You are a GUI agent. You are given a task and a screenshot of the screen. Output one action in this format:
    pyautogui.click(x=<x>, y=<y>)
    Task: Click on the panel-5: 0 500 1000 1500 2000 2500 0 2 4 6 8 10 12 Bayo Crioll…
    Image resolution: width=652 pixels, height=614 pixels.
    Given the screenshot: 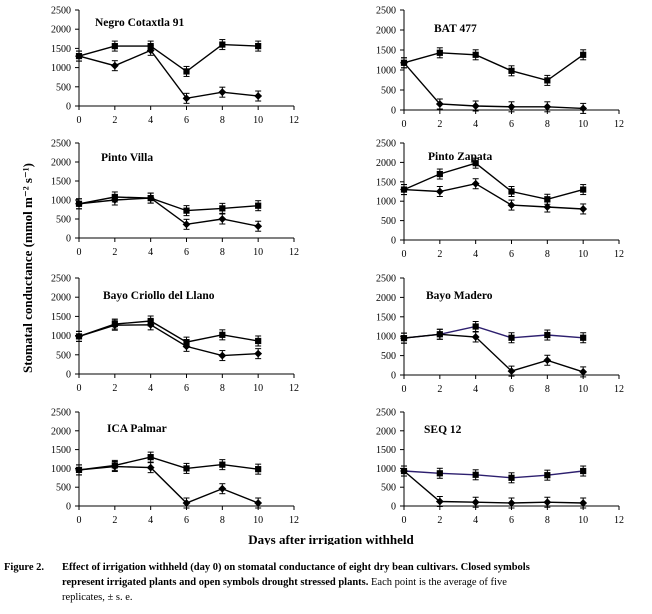 What is the action you would take?
    pyautogui.click(x=175, y=334)
    